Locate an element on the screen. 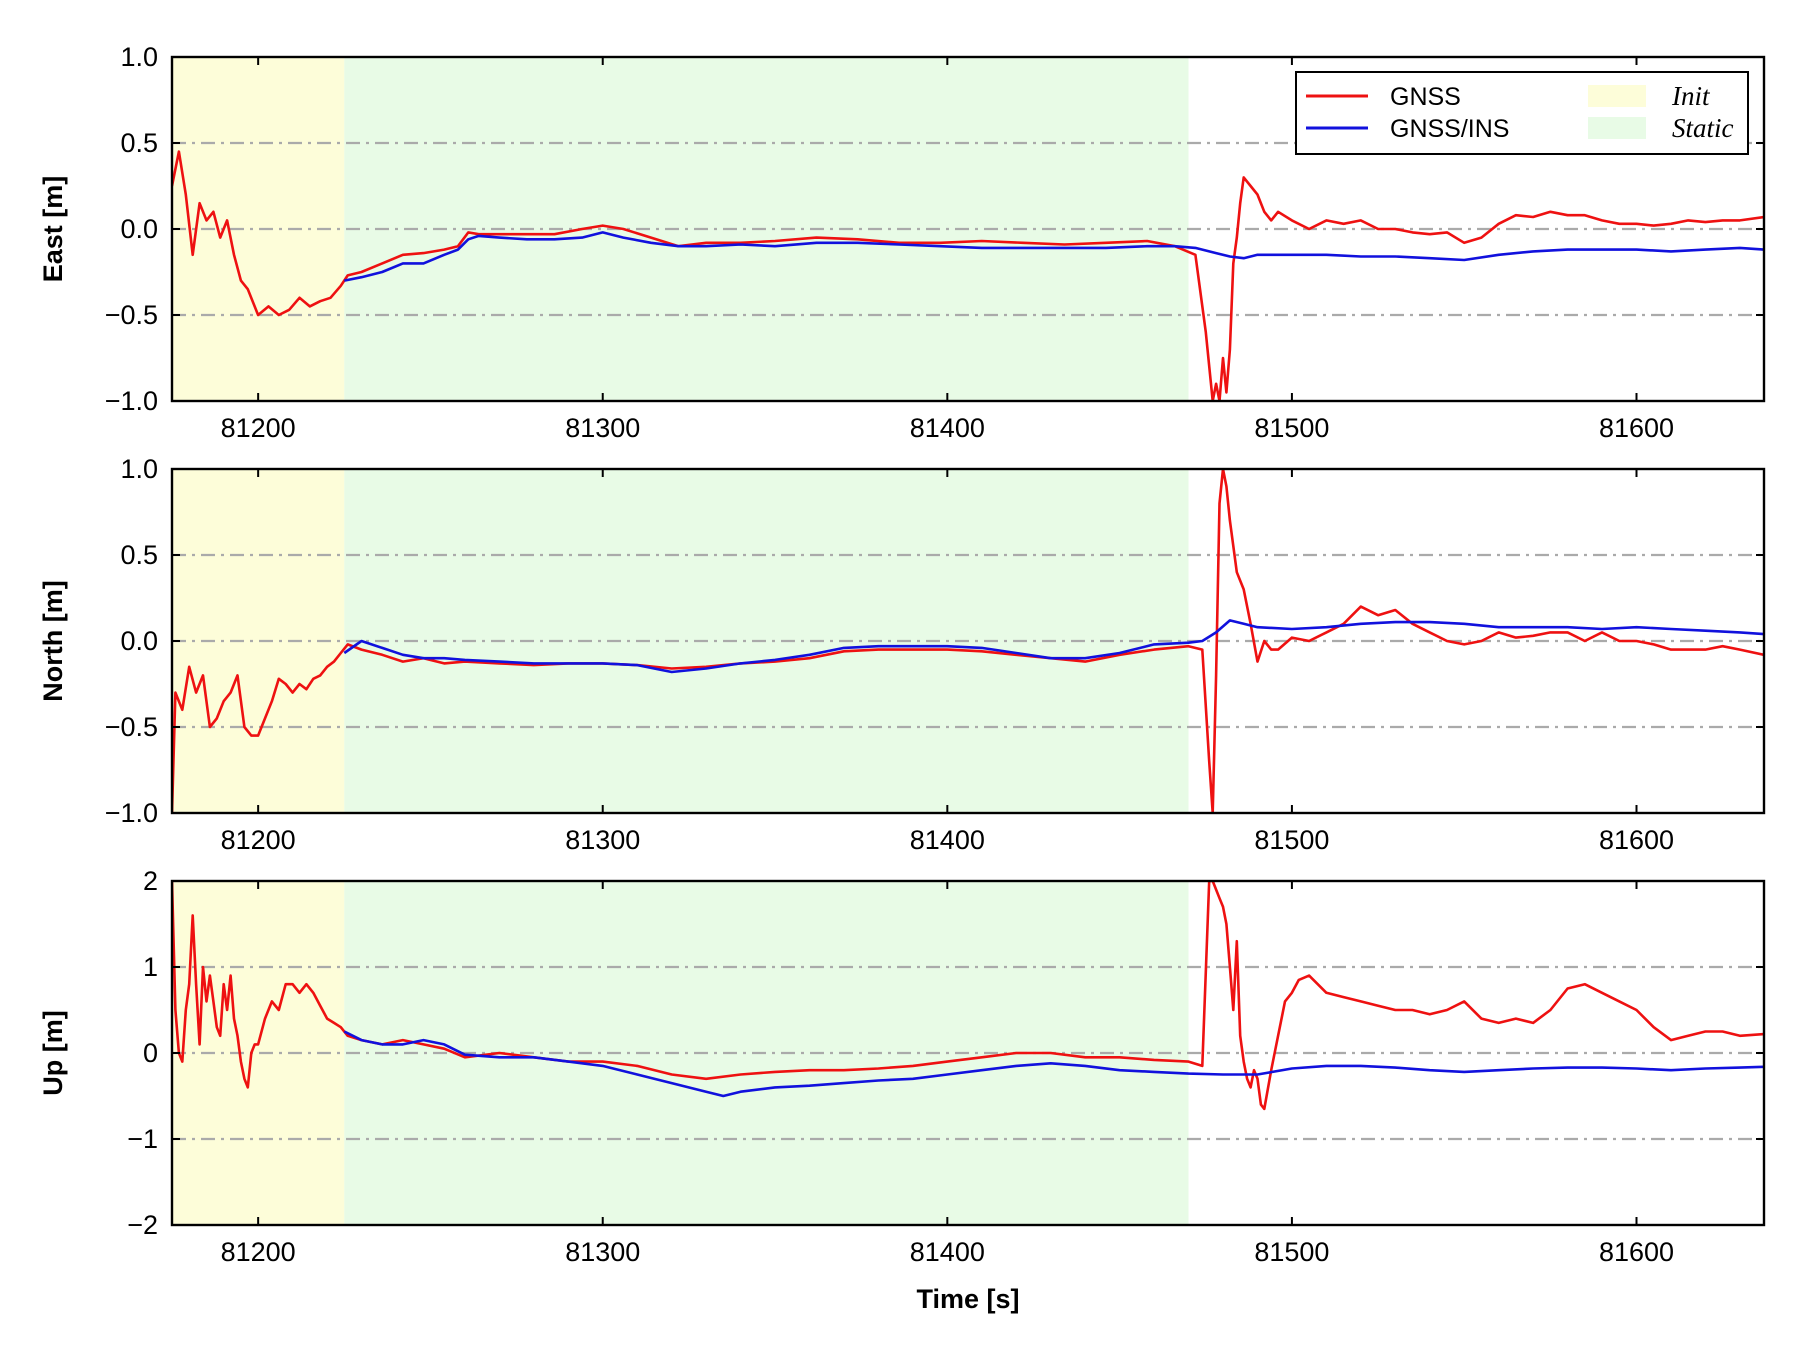  legend-label: GNSS/INS is located at coordinates (1449, 129).